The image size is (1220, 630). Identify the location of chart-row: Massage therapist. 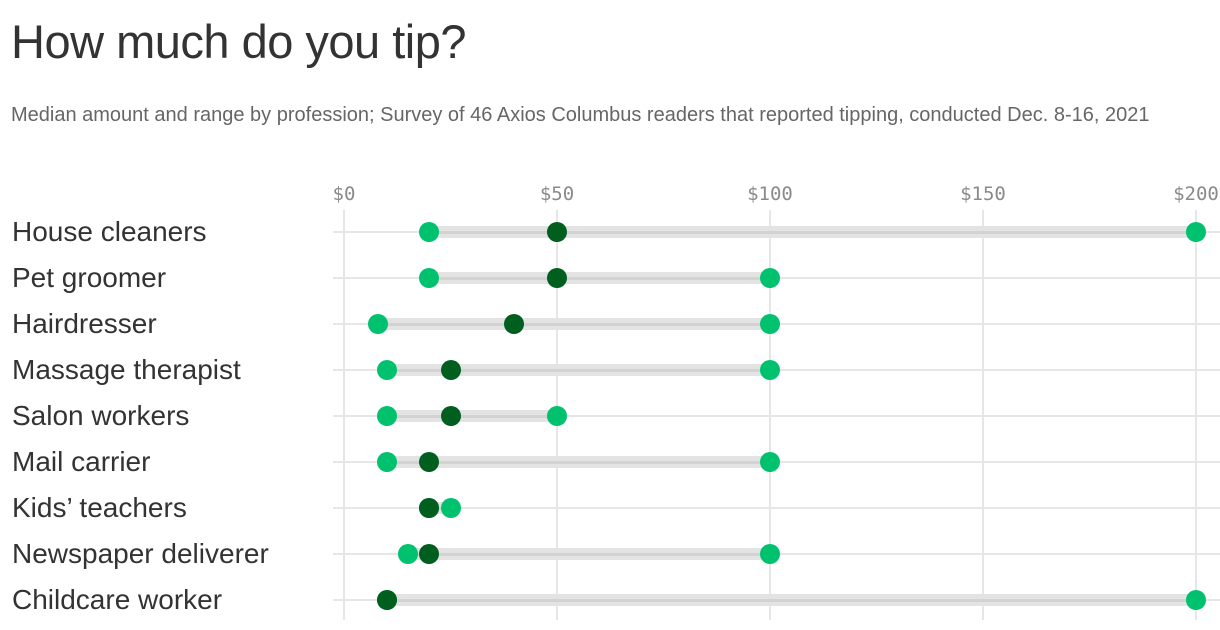
(610, 370).